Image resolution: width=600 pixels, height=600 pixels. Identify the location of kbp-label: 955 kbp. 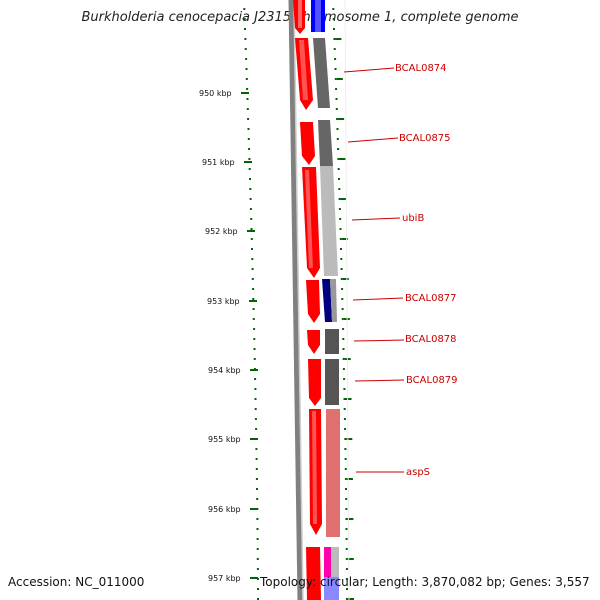
(224, 439).